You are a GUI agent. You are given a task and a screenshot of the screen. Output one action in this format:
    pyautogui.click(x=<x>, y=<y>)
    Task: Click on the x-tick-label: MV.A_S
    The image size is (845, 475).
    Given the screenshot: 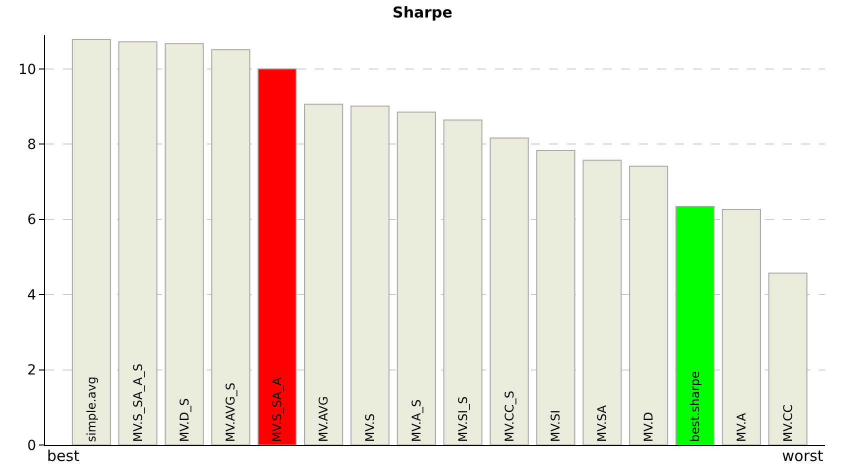 What is the action you would take?
    pyautogui.click(x=416, y=420)
    